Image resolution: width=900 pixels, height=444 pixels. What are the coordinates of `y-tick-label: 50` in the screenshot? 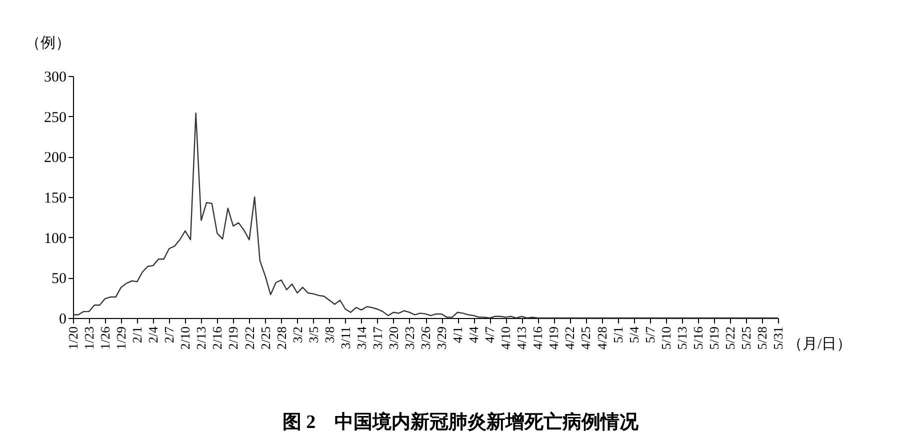 It's located at (59, 279).